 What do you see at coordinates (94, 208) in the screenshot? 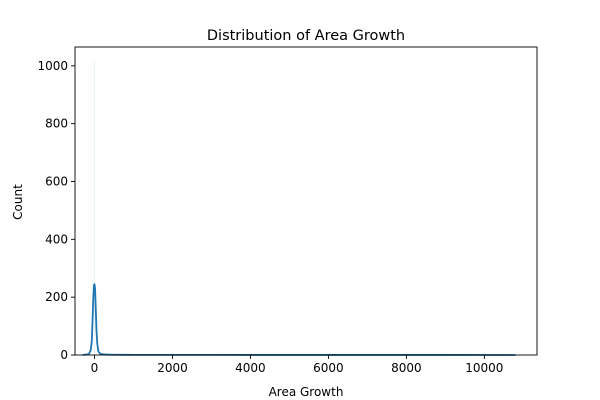
I see `histogram-bar` at bounding box center [94, 208].